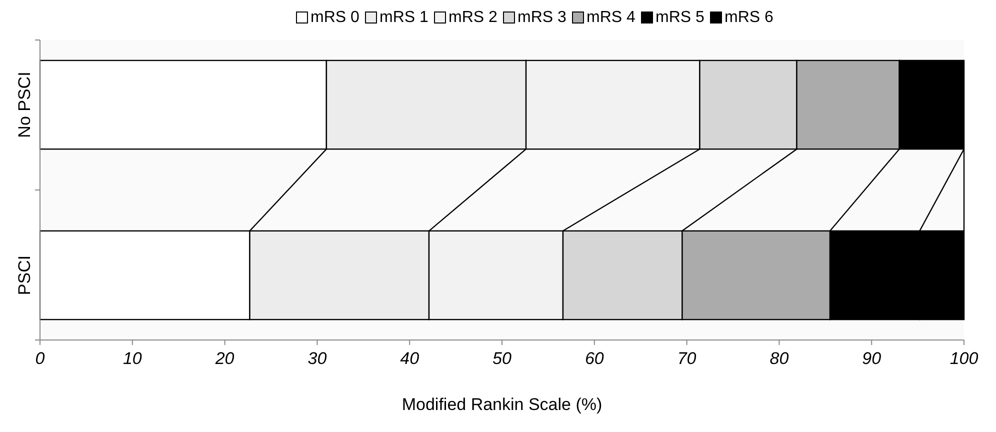 Image resolution: width=996 pixels, height=432 pixels. Describe the element at coordinates (964, 358) in the screenshot. I see `x-tick-label: 100` at that location.